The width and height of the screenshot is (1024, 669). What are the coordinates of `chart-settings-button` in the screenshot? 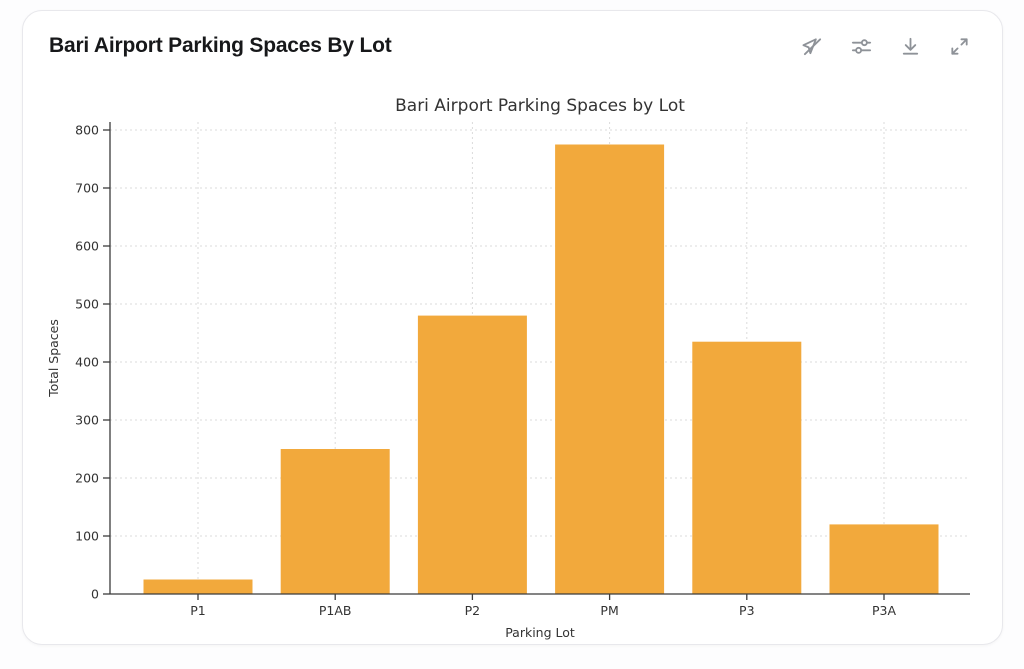 It's located at (861, 46).